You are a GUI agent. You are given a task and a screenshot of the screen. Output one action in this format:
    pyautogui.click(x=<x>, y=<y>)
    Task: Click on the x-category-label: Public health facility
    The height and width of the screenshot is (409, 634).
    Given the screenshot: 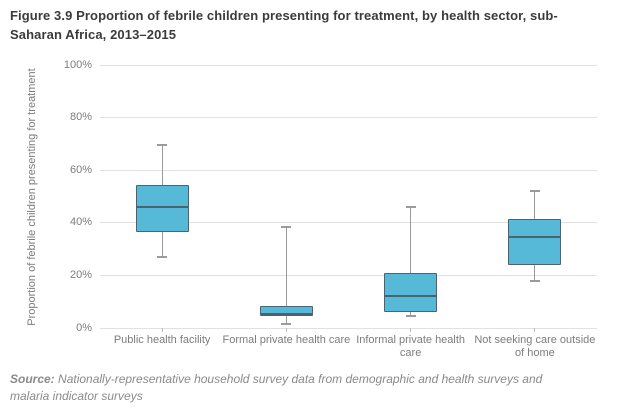 What is the action you would take?
    pyautogui.click(x=162, y=340)
    